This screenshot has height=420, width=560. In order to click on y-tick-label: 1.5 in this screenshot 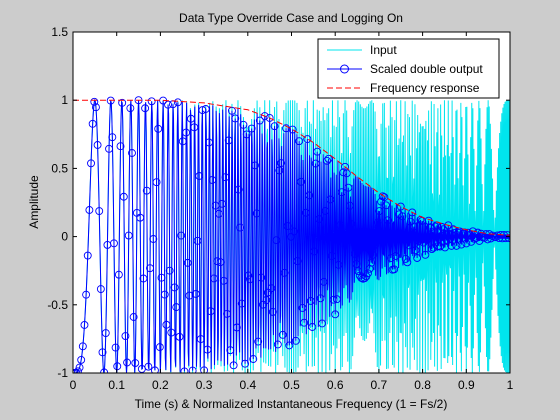, I will do `click(59, 32)`.